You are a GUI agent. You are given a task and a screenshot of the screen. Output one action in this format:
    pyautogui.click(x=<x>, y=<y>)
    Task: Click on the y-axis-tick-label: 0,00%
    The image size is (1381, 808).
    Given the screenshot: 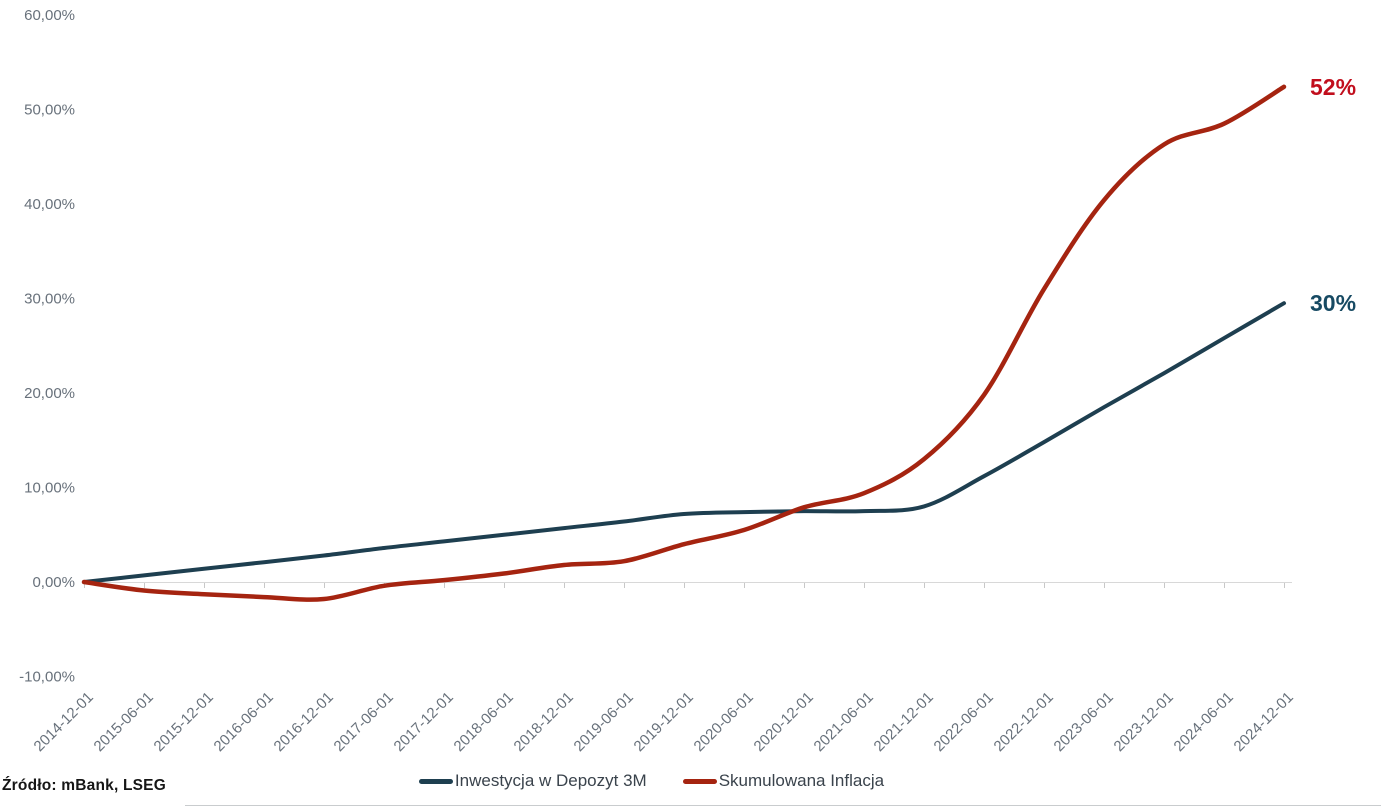 What is the action you would take?
    pyautogui.click(x=53, y=582)
    